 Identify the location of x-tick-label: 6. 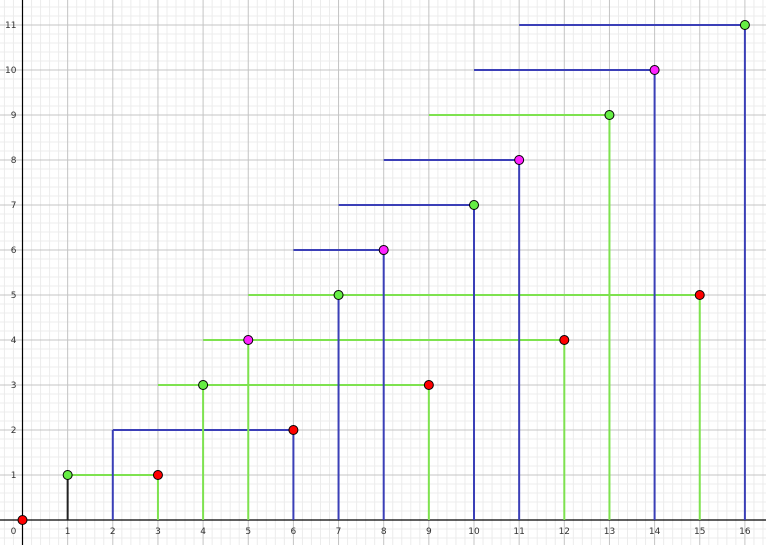
(294, 532).